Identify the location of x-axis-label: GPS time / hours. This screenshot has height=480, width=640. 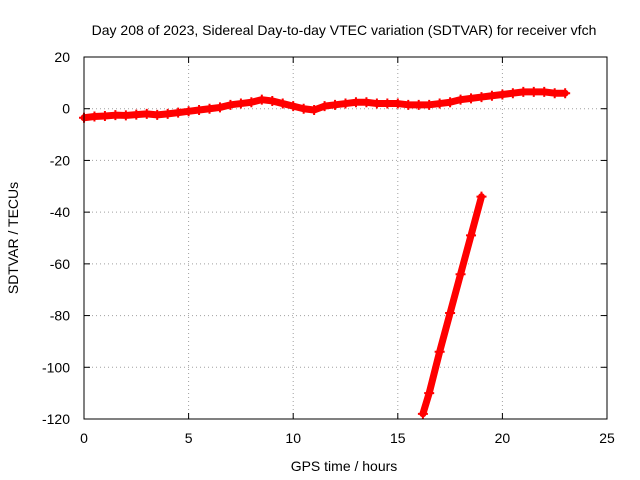
(344, 466).